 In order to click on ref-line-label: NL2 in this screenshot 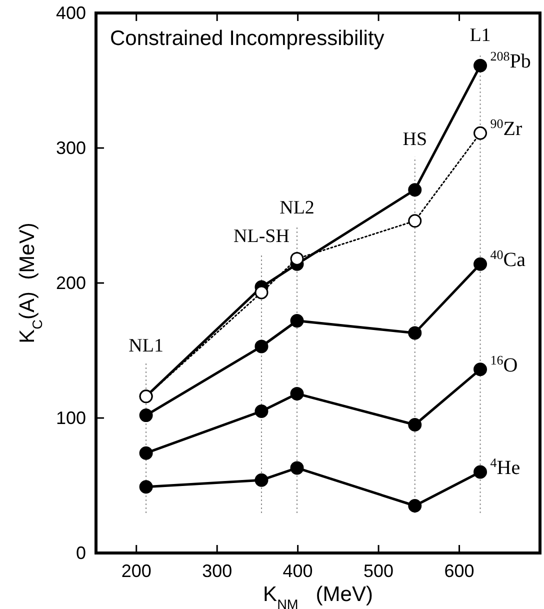, I will do `click(297, 208)`.